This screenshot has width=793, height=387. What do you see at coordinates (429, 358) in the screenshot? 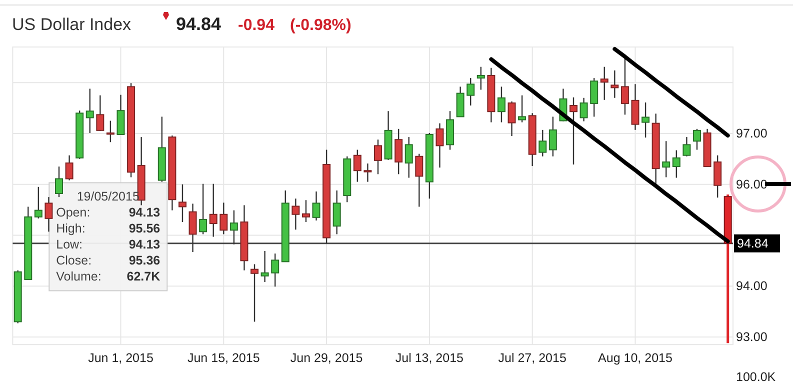
I see `x-tick-label: Jul 13, 2015` at bounding box center [429, 358].